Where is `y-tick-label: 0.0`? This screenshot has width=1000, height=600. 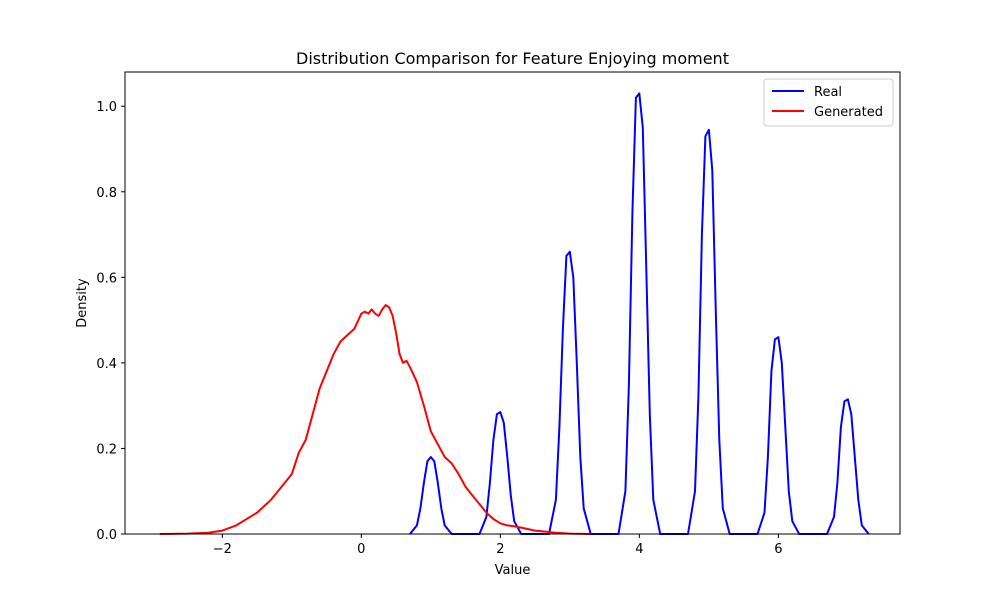
y-tick-label: 0.0 is located at coordinates (106, 535).